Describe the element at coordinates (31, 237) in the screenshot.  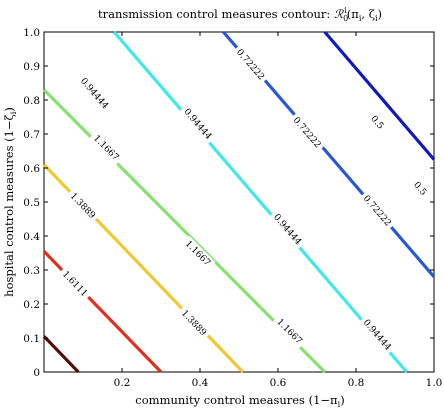
I see `y-tick-label: 0.4` at that location.